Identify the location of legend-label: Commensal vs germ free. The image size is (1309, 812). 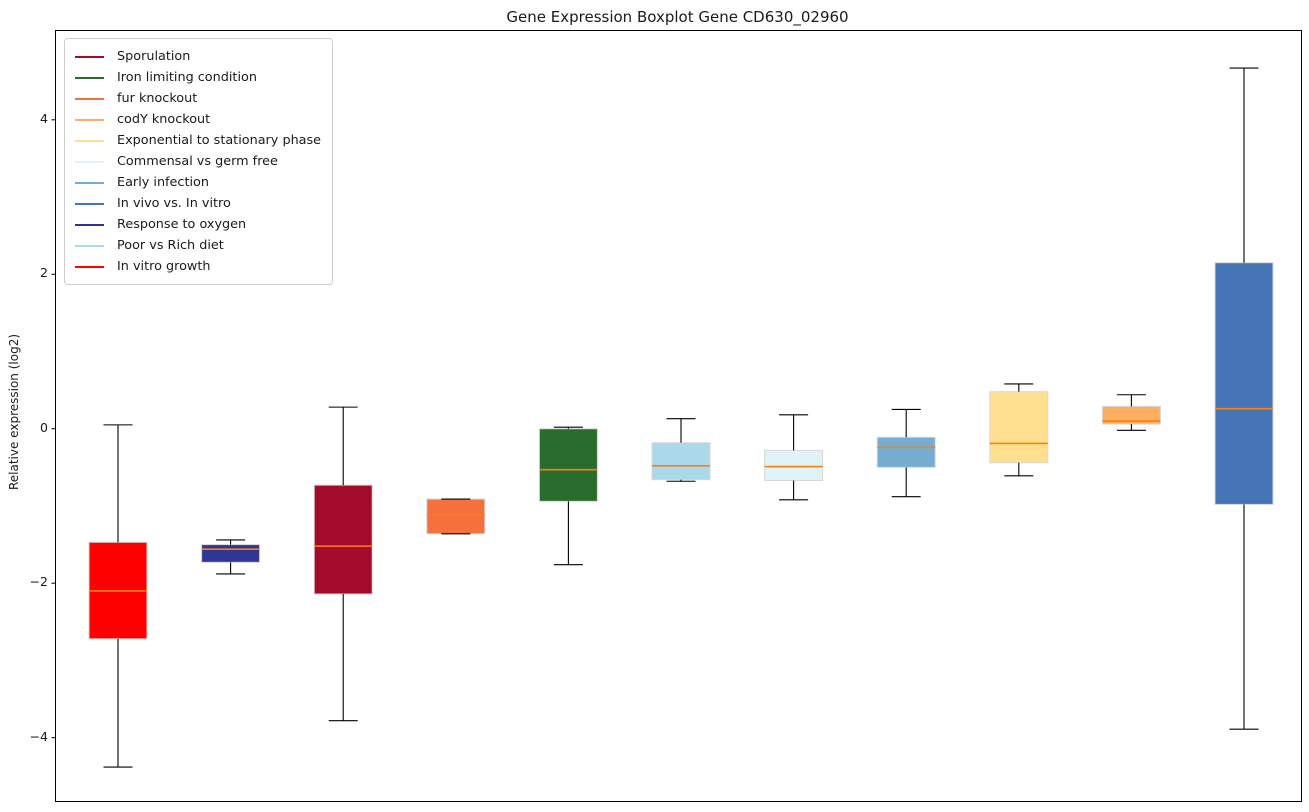
(197, 161).